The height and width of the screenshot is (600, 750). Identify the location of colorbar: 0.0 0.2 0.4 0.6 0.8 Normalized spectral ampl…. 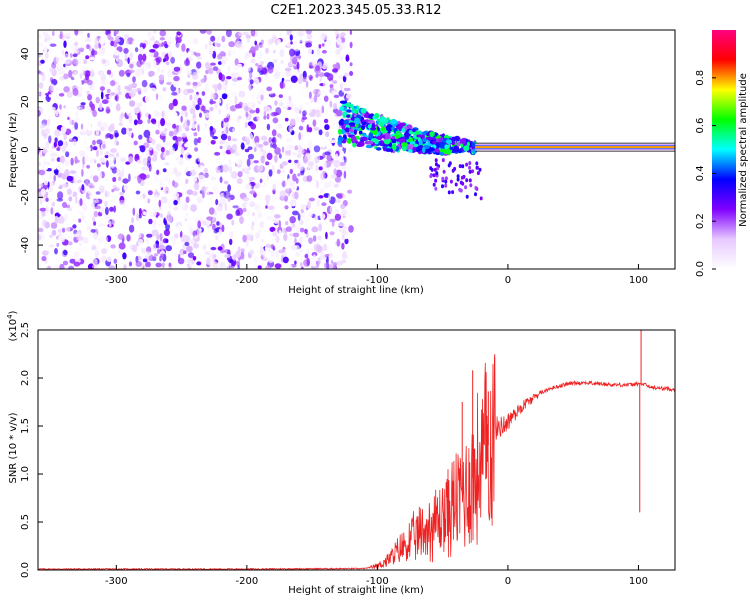
(722, 153).